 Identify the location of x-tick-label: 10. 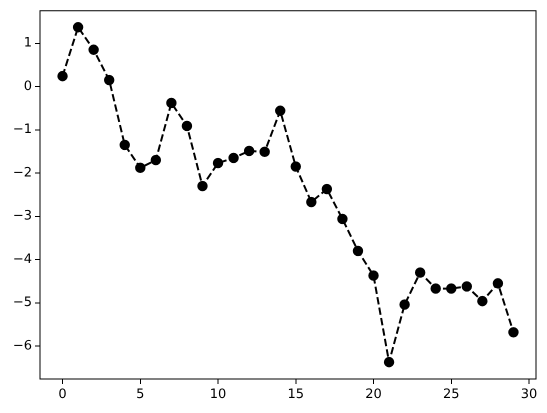
(218, 394).